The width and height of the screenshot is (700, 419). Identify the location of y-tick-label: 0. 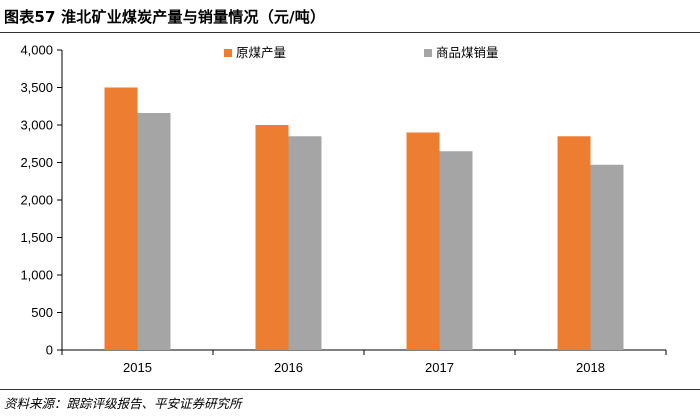
(49, 350).